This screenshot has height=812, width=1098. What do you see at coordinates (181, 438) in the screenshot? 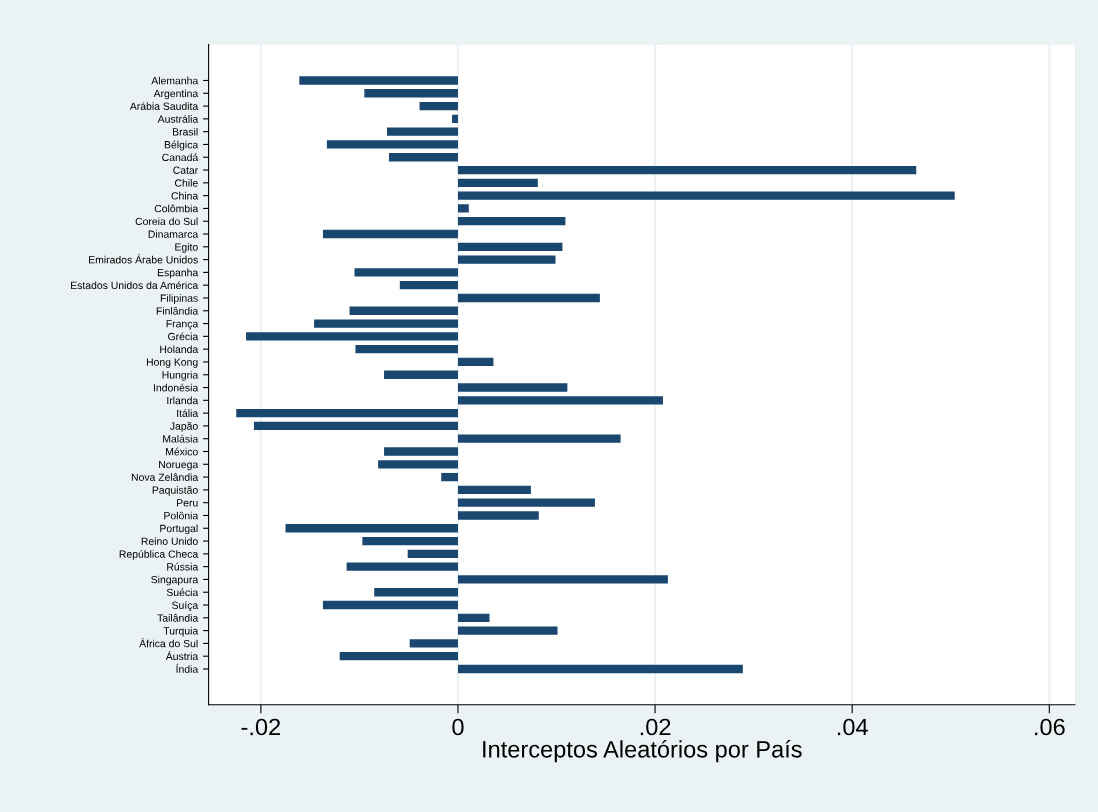
I see `y-tick-label: Malásia` at bounding box center [181, 438].